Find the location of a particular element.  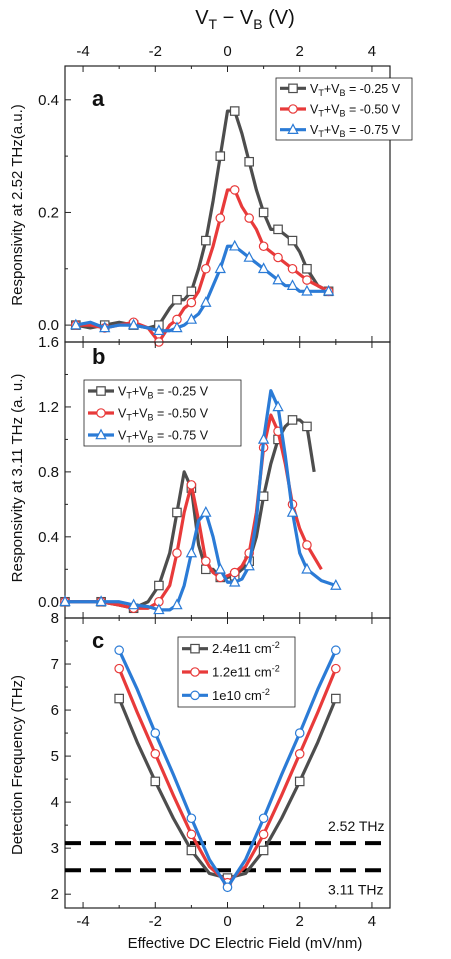

y-axis-label-c: Detection Frequency (THz) is located at coordinates (17, 765).